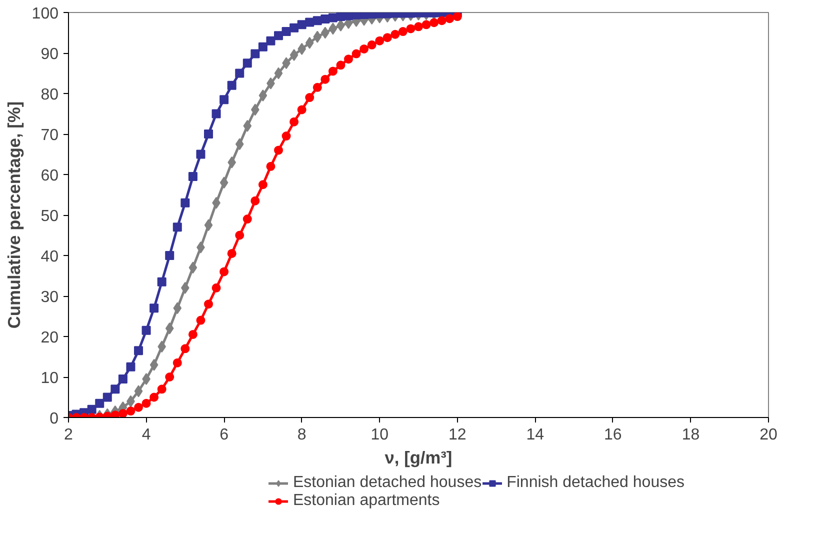  I want to click on y-axis-title: Cumulative percentage, [%], so click(14, 215).